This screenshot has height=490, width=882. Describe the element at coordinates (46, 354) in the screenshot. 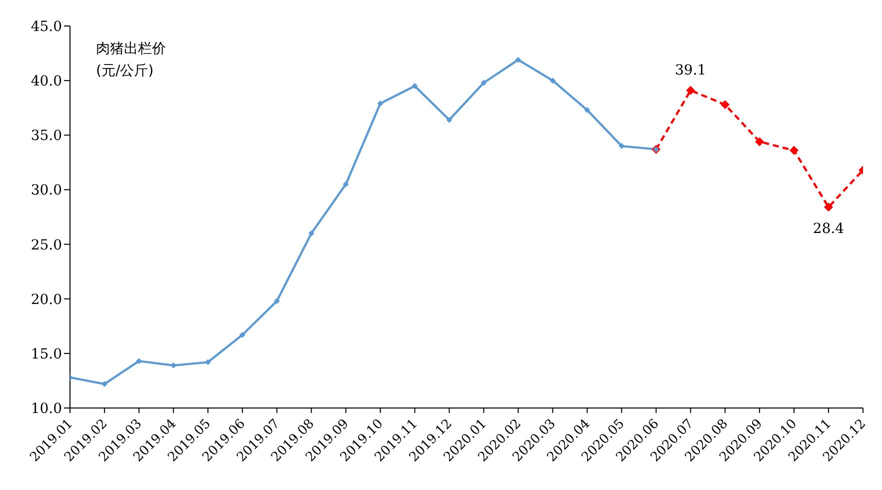

I see `y-tick-label: 15.0` at that location.